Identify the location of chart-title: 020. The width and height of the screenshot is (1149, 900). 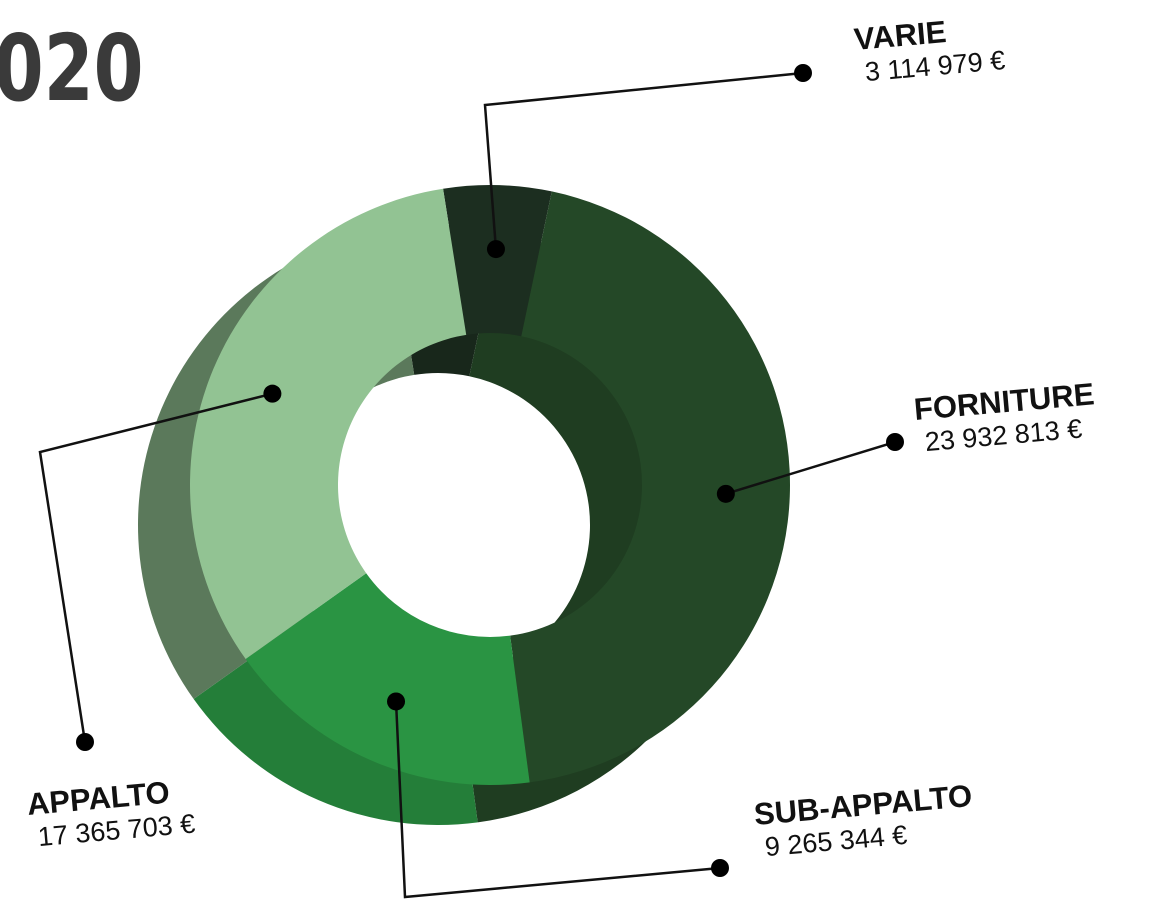
(72, 68).